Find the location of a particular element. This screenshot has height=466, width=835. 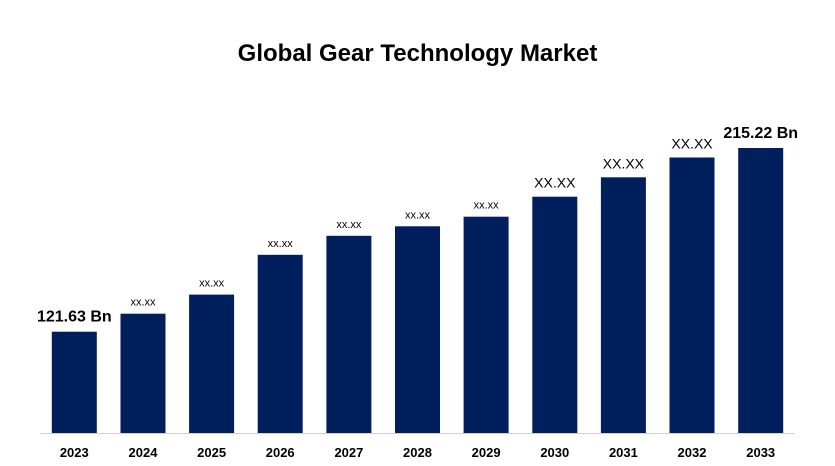

x-tick-2028: 2028 is located at coordinates (417, 452).